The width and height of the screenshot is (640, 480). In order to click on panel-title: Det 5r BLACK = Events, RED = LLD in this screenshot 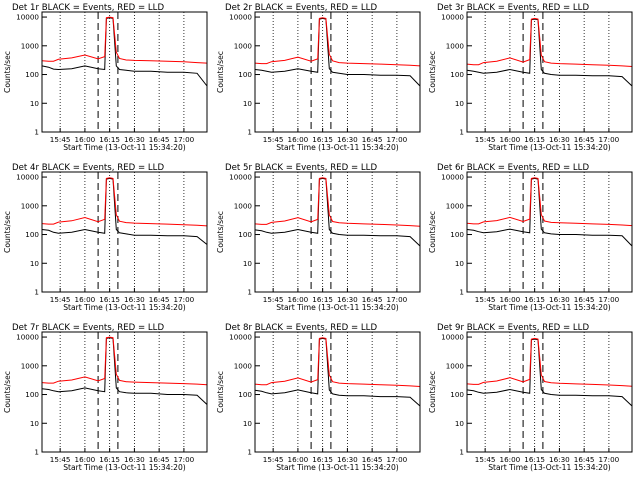, I will do `click(301, 168)`.